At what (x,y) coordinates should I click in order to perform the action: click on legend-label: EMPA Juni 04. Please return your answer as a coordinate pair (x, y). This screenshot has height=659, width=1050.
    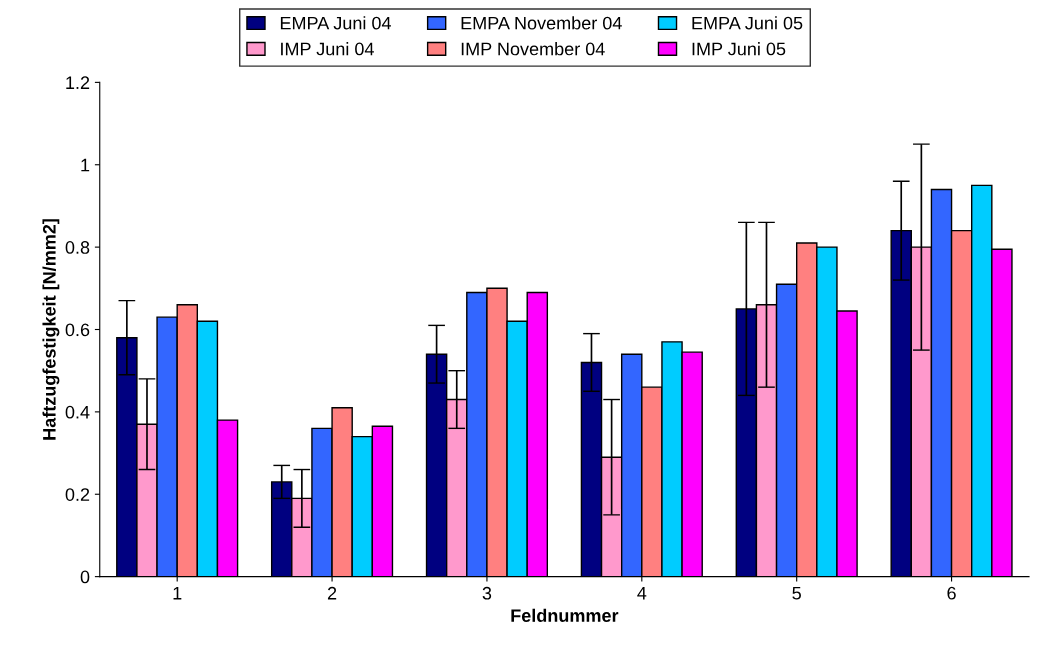
    Looking at the image, I should click on (335, 23).